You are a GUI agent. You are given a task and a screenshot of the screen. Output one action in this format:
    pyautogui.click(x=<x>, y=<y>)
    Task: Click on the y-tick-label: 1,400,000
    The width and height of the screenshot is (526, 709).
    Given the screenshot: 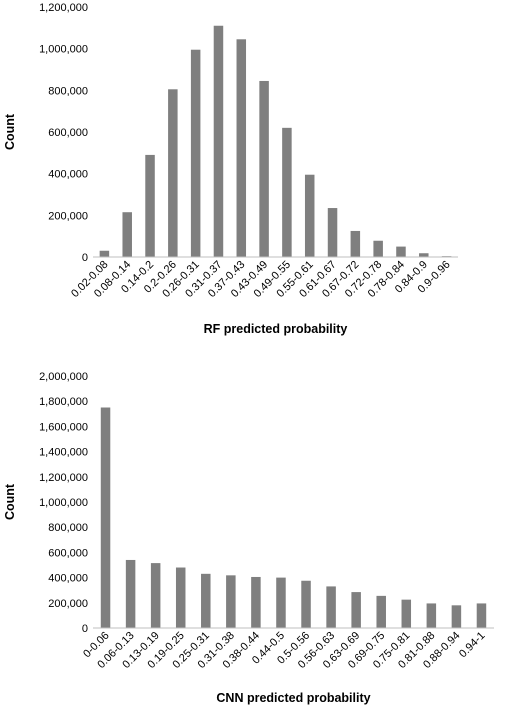 What is the action you would take?
    pyautogui.click(x=63, y=453)
    